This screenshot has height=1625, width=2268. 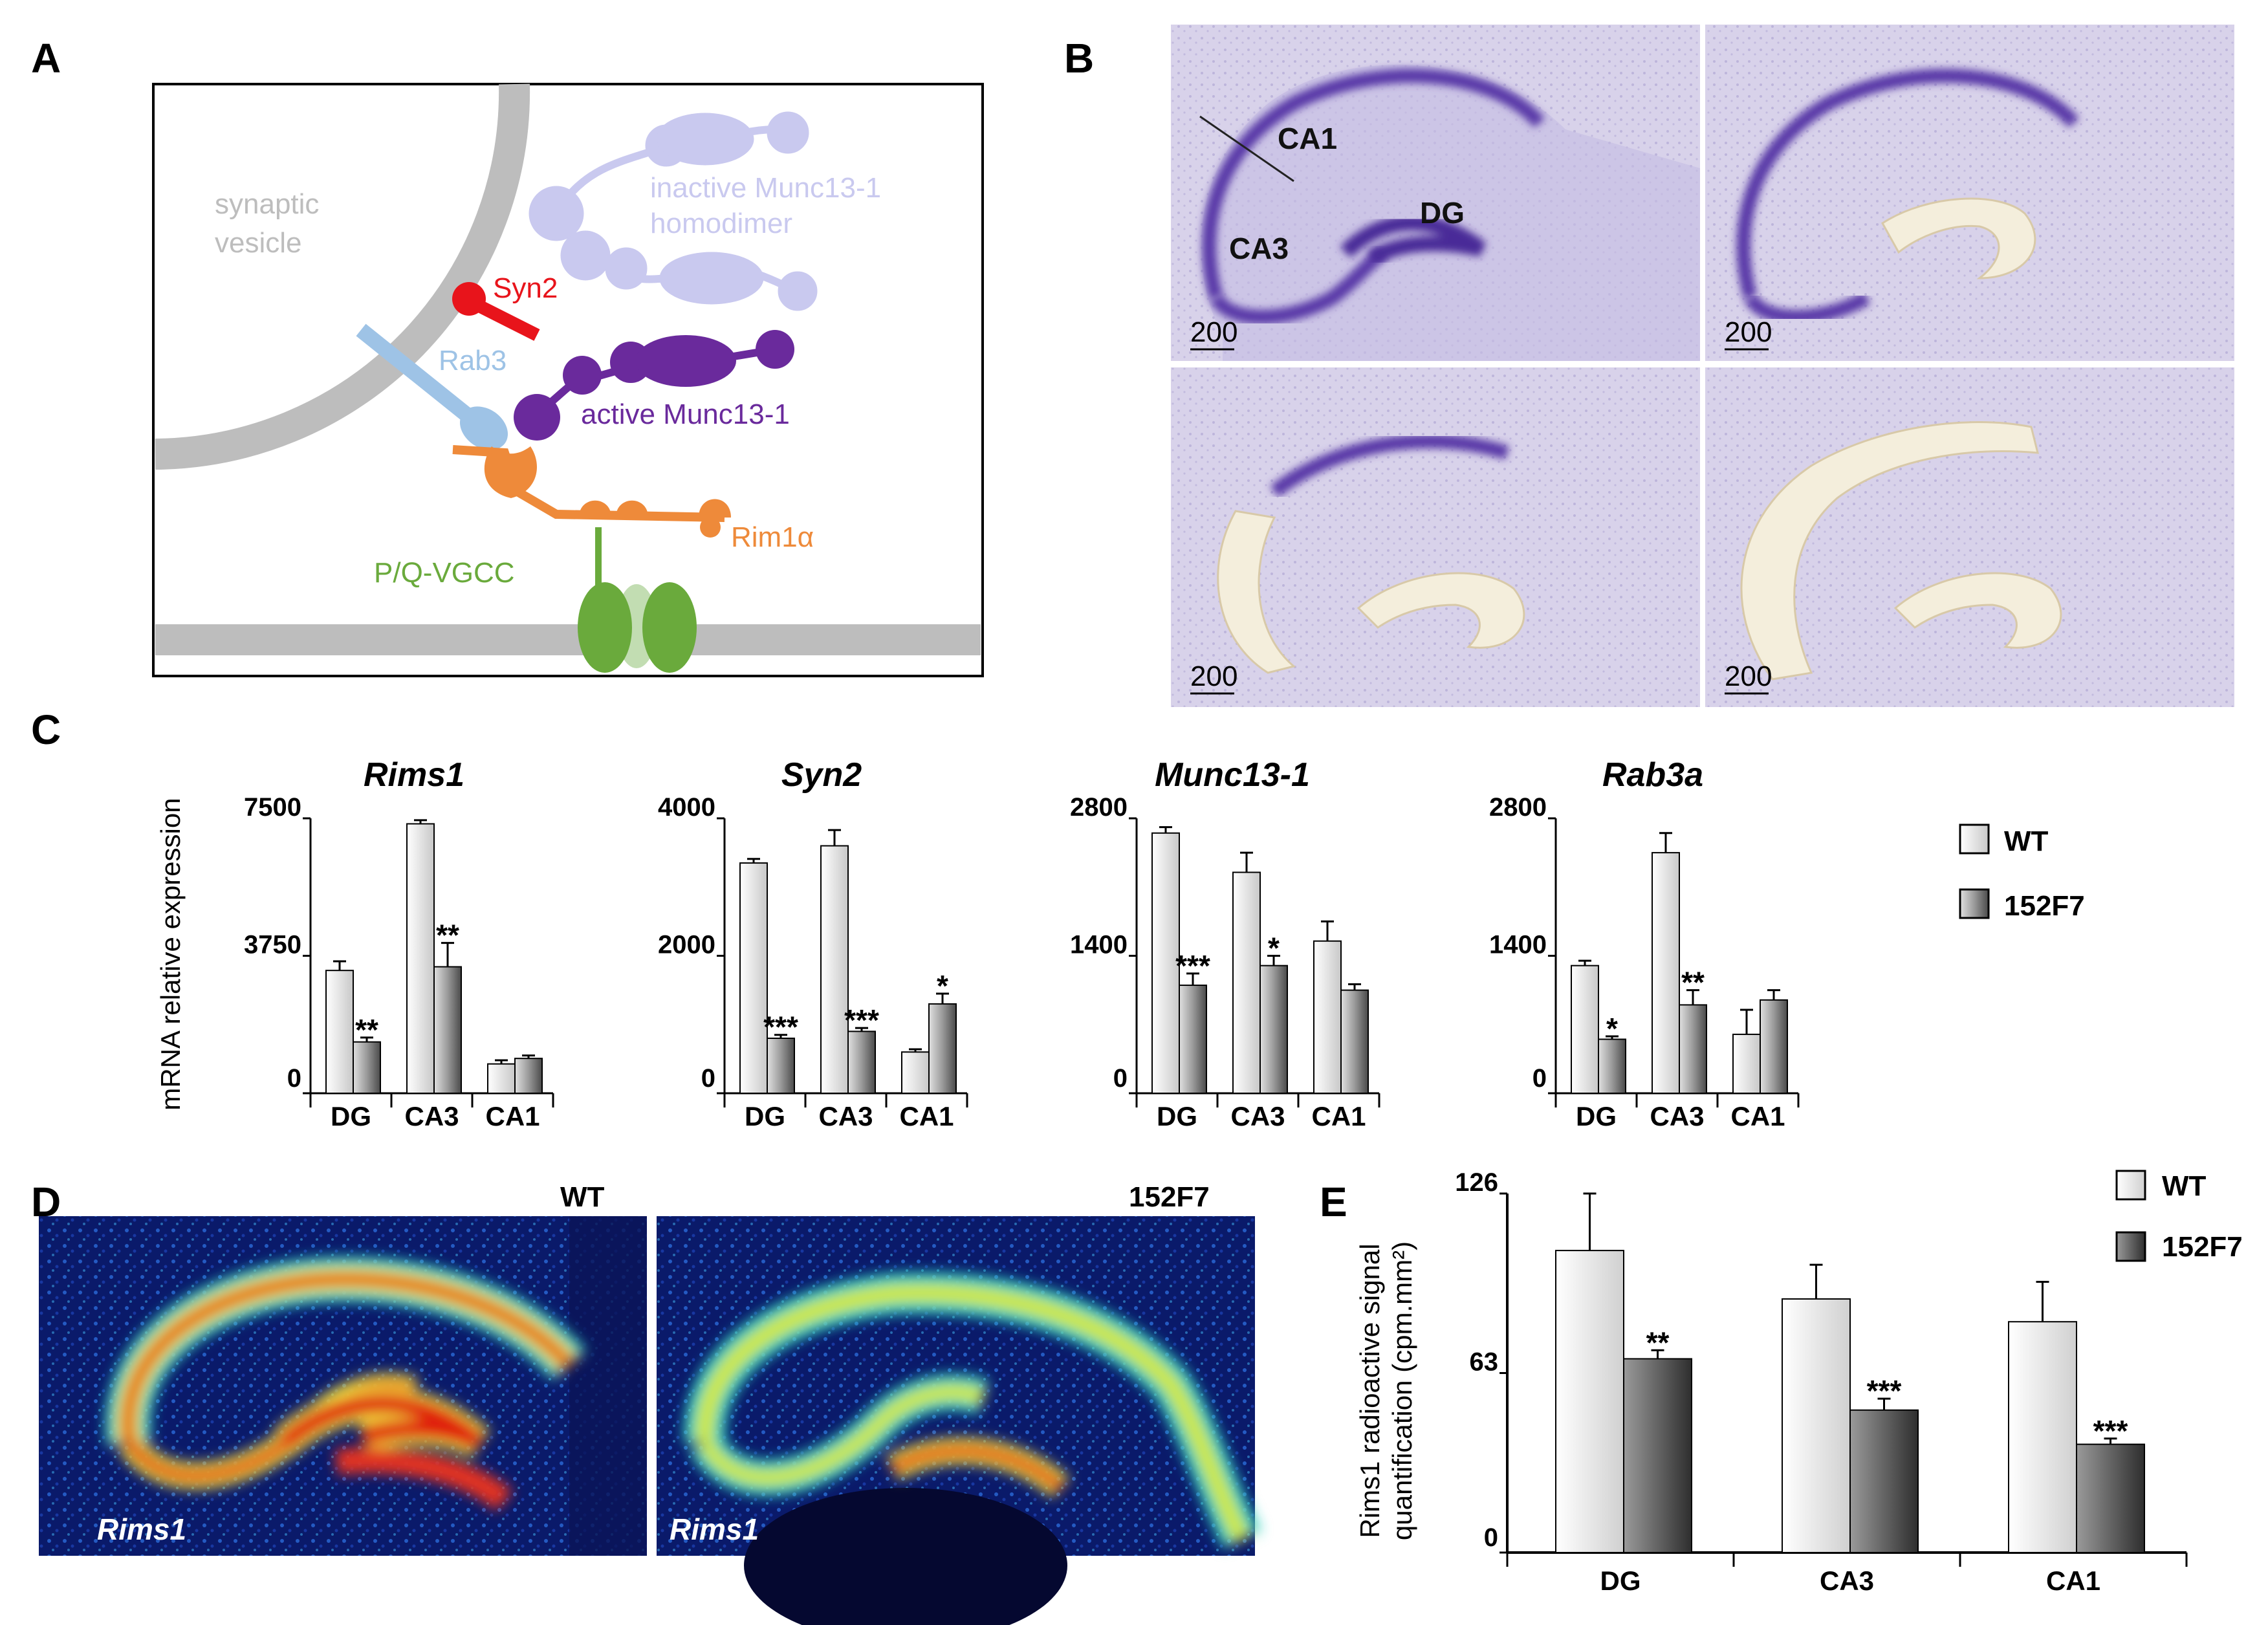 What do you see at coordinates (1079, 59) in the screenshot?
I see `panel-label-b: B` at bounding box center [1079, 59].